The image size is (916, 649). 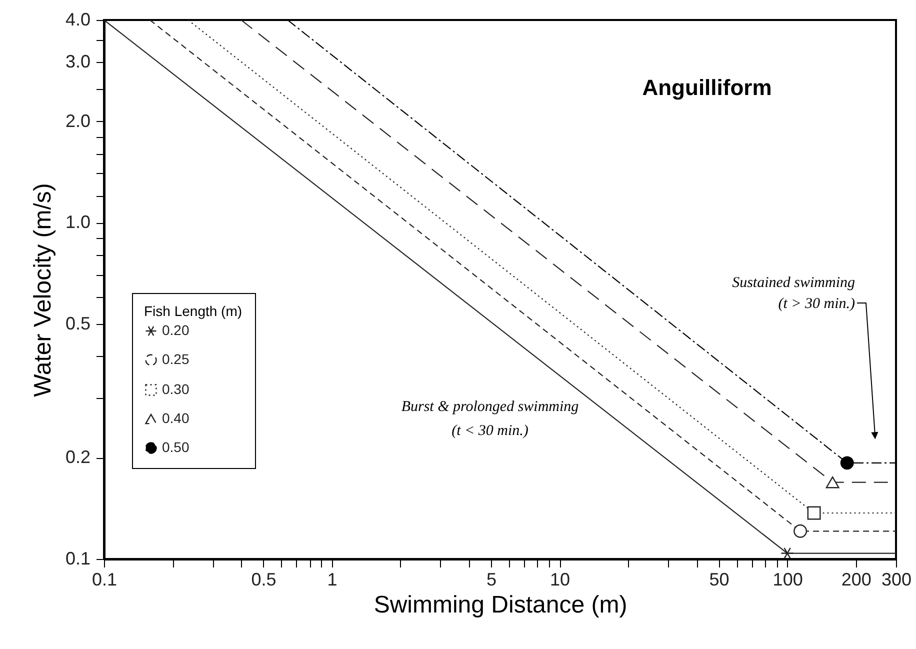 I want to click on x-tick-label: 10, so click(x=560, y=580).